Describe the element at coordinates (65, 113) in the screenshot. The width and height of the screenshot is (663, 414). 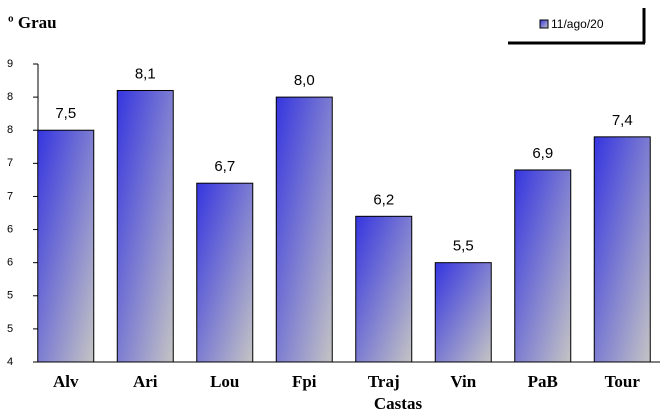
I see `data-label: 7,5` at that location.